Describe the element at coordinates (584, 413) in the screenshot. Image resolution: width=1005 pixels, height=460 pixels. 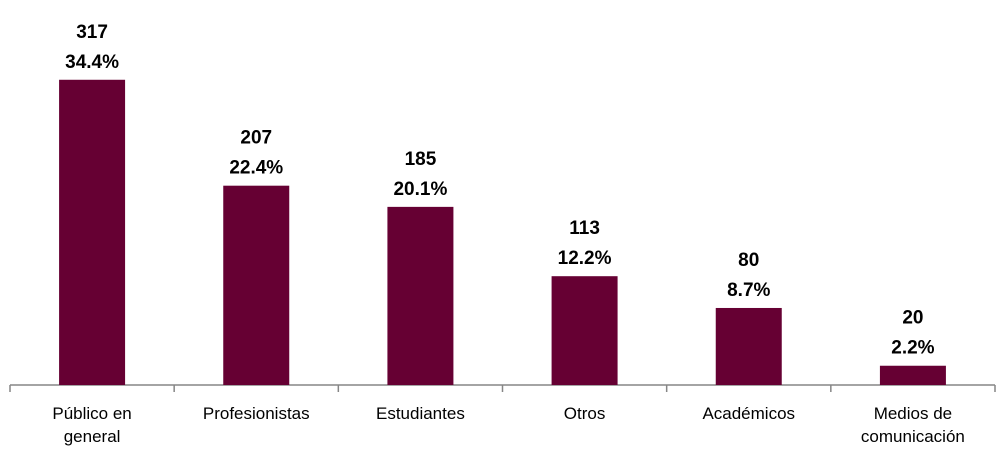
I see `x-tick-label: Otros` at that location.